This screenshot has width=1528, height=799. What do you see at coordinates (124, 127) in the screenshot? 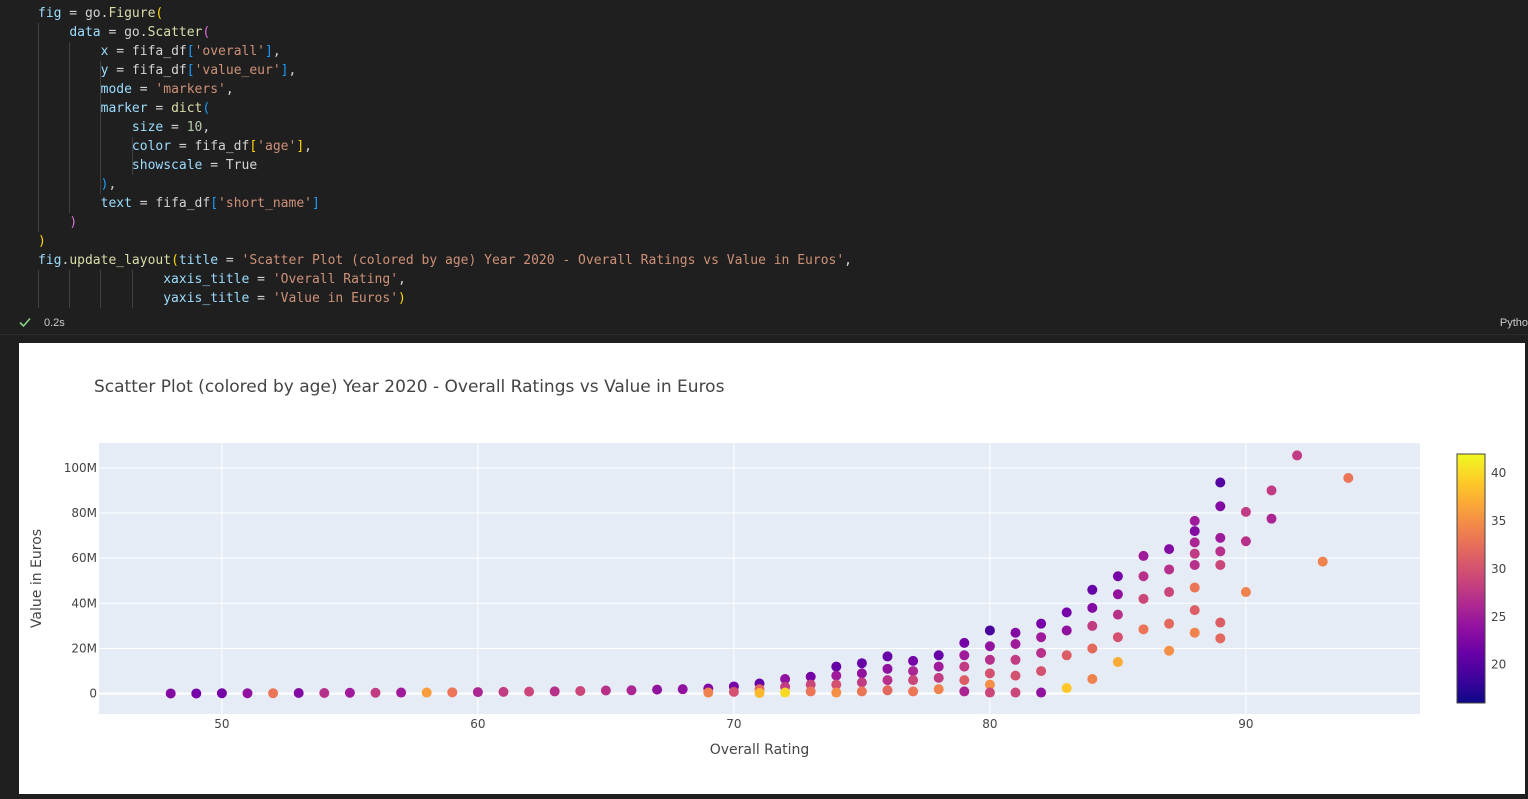
I see `code-line: size = 10,` at bounding box center [124, 127].